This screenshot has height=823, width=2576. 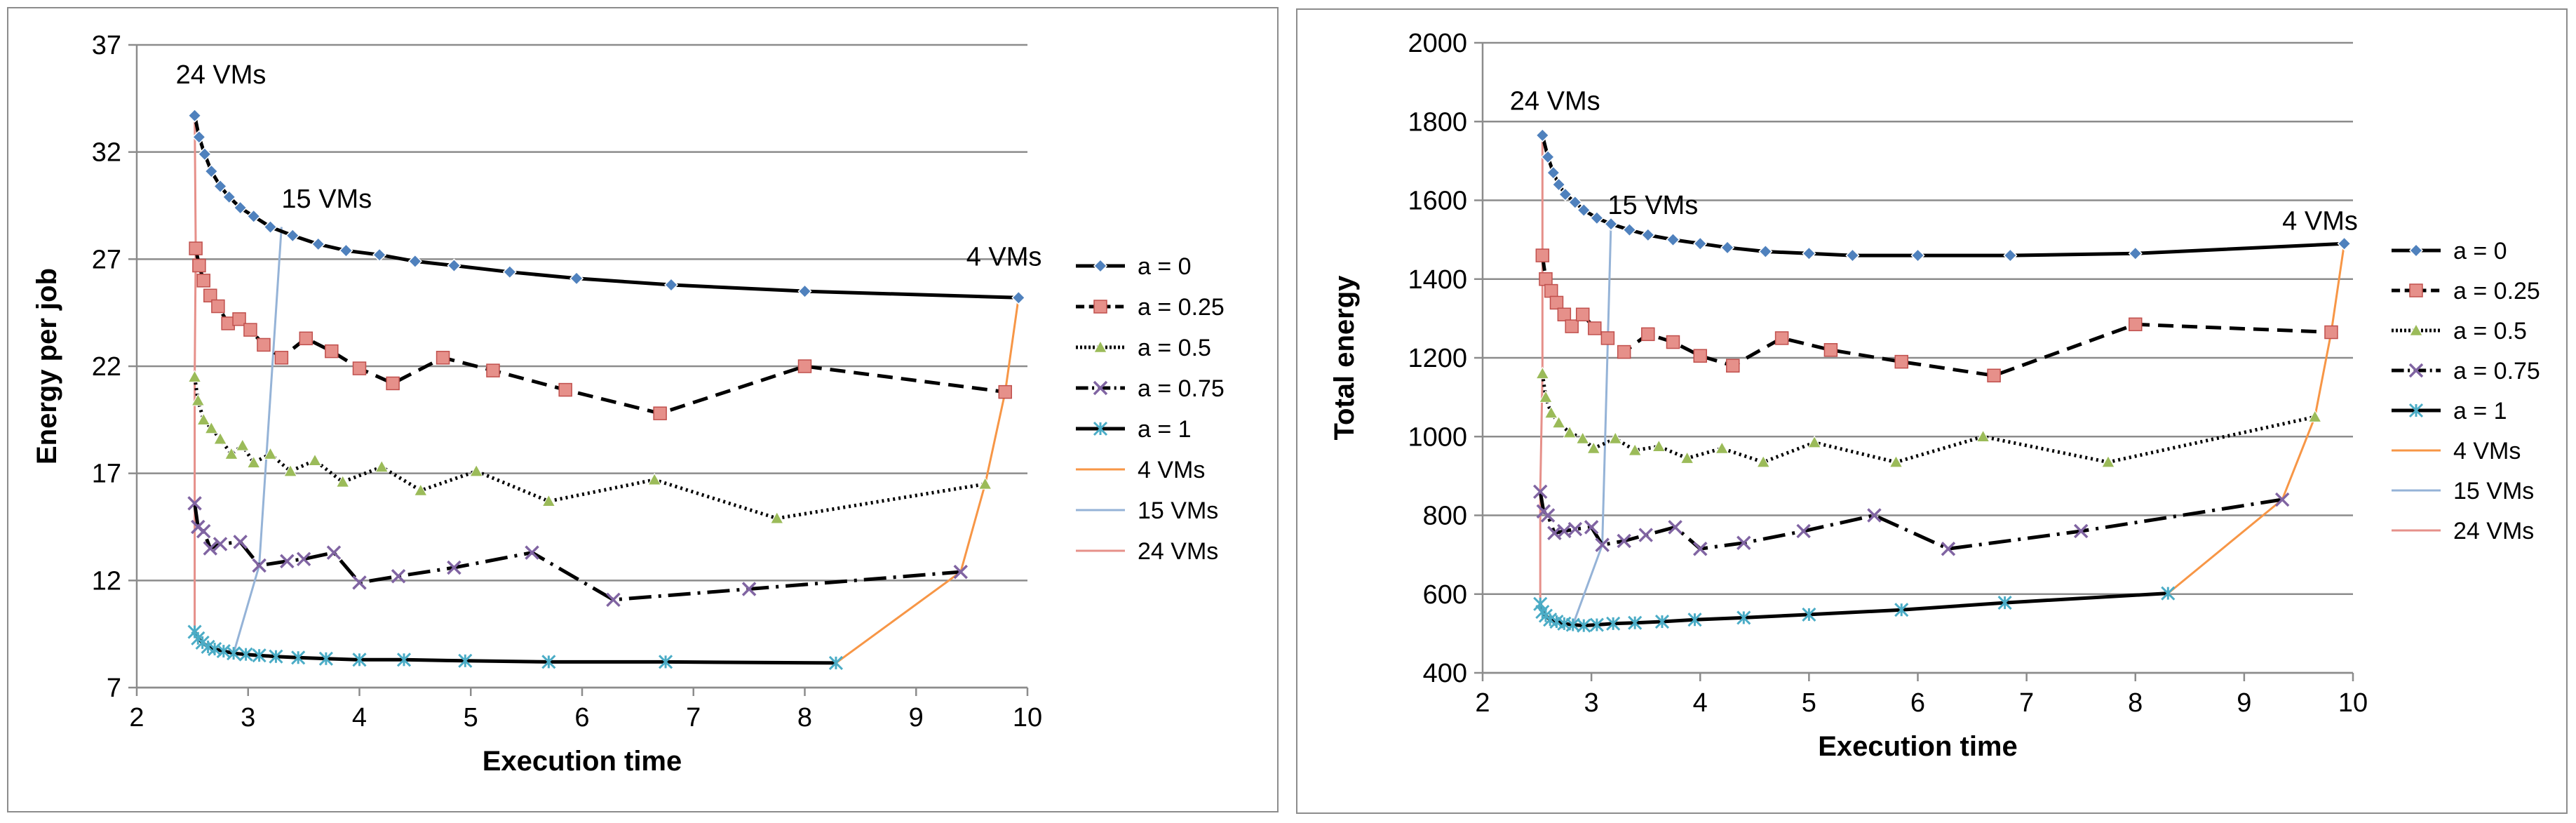 I want to click on y-tick-label: 2000, so click(x=1437, y=43).